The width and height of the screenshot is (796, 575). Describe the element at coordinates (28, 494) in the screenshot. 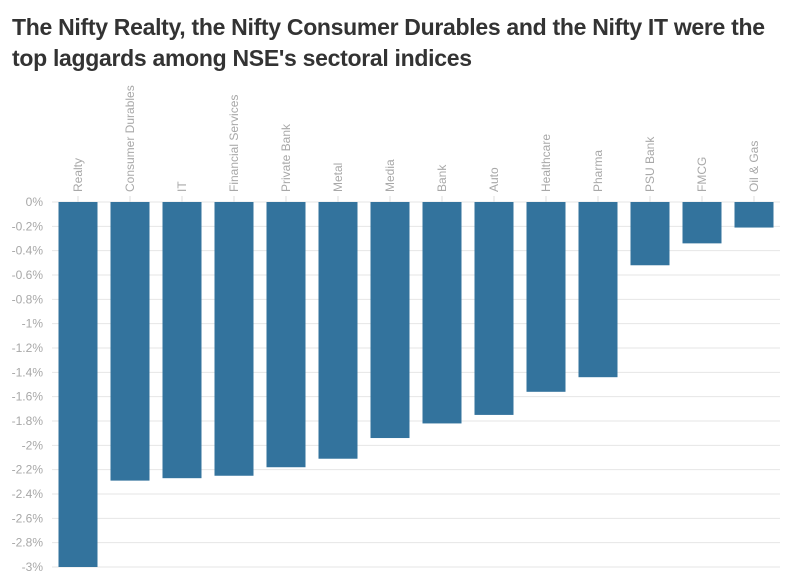

I see `y-tick-label: -2.4%` at that location.